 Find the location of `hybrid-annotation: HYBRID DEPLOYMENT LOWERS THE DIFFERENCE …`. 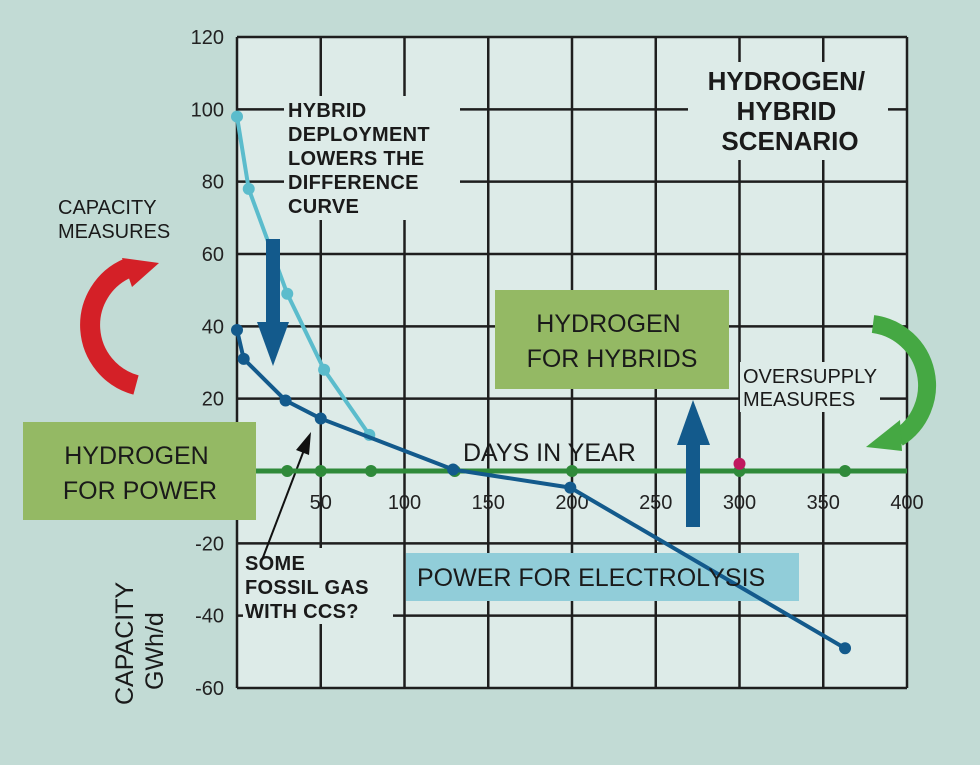

hybrid-annotation: HYBRID DEPLOYMENT LOWERS THE DIFFERENCE … is located at coordinates (362, 159).